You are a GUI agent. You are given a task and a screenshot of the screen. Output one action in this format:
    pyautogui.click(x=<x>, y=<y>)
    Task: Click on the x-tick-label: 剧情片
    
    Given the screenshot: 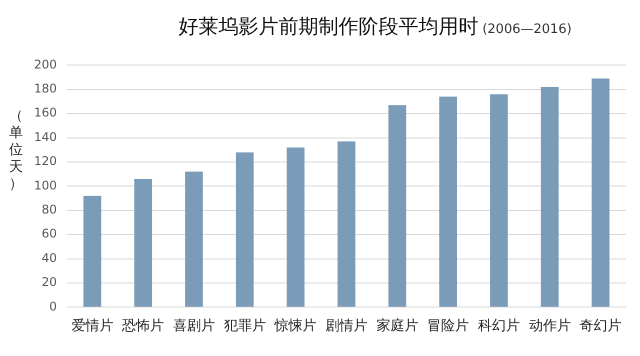 What is the action you would take?
    pyautogui.click(x=346, y=326)
    